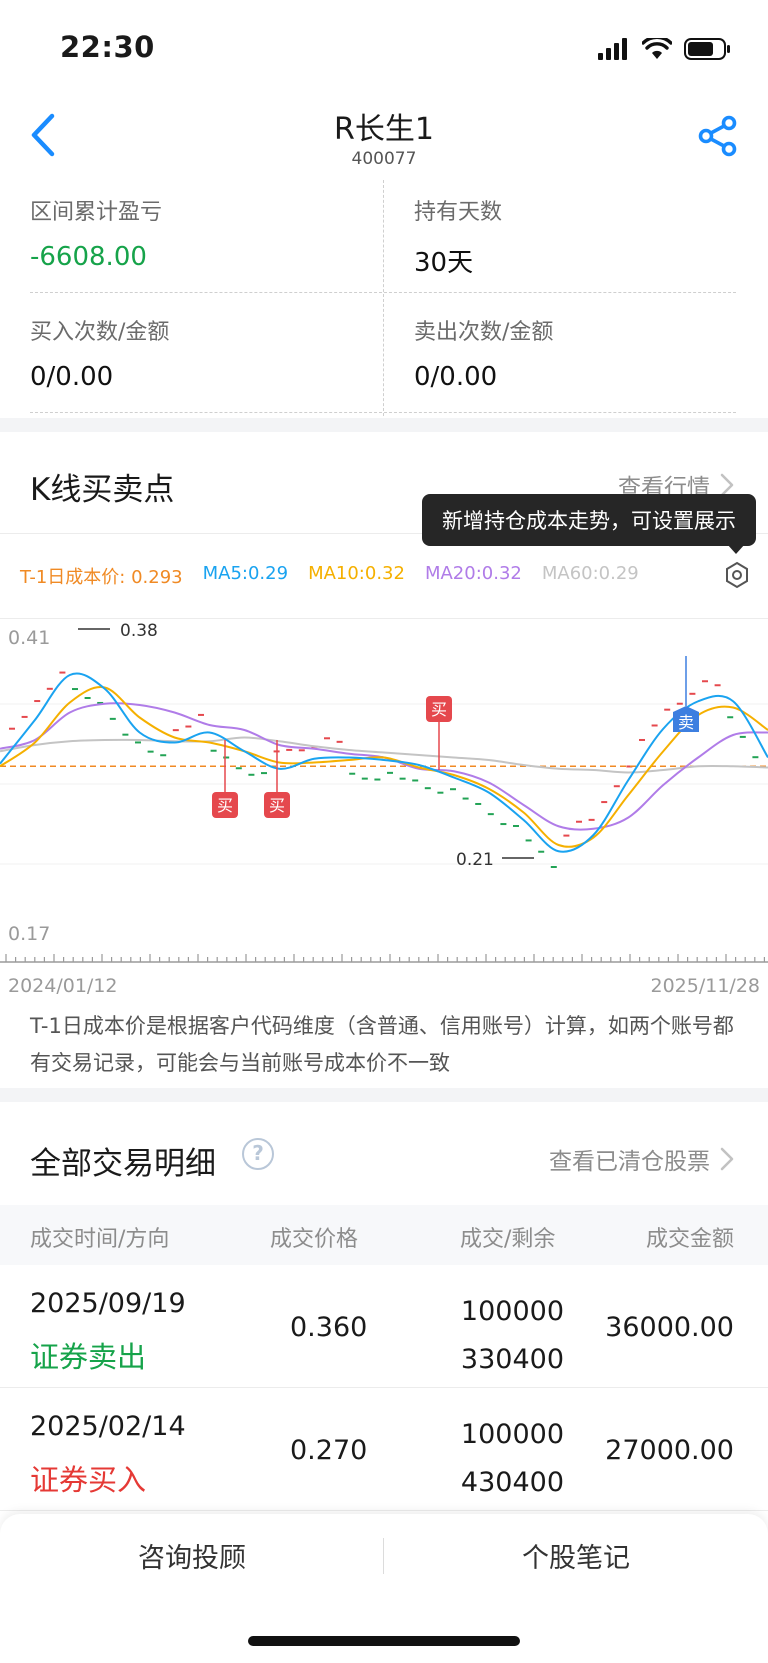 The image size is (768, 1663). Describe the element at coordinates (29, 934) in the screenshot. I see `y-min-label: 0.17` at that location.